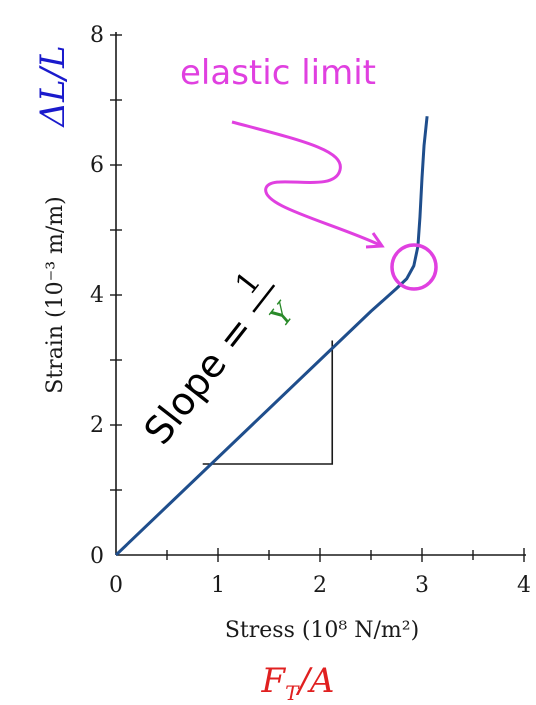 The width and height of the screenshot is (536, 705). What do you see at coordinates (248, 283) in the screenshot?
I see `slope-numerator: 1` at bounding box center [248, 283].